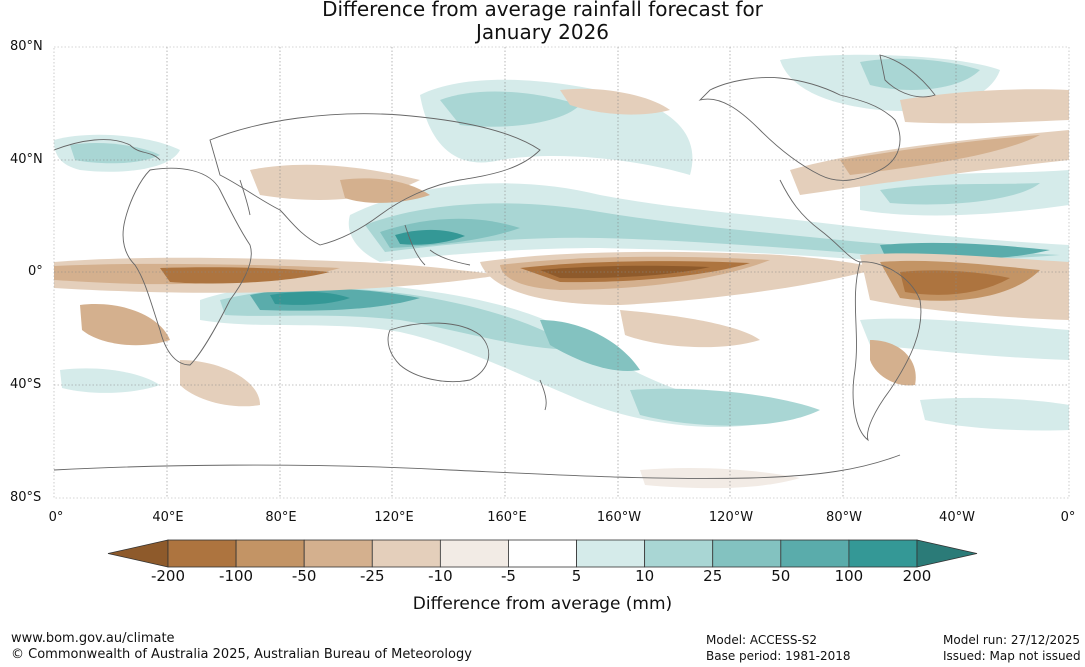 Image resolution: width=1085 pixels, height=667 pixels. Describe the element at coordinates (1012, 640) in the screenshot. I see `footer-model-run: Model run: 27/12/2025` at that location.